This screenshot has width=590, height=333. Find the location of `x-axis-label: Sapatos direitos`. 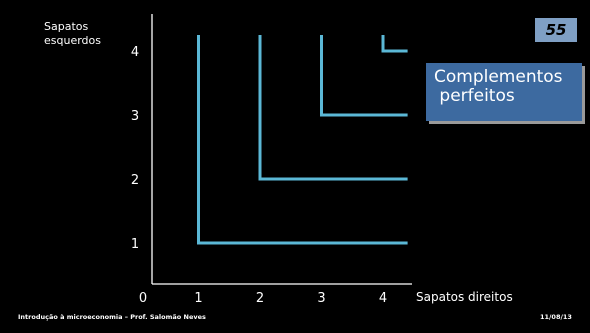

x-axis-label: Sapatos direitos is located at coordinates (464, 297).